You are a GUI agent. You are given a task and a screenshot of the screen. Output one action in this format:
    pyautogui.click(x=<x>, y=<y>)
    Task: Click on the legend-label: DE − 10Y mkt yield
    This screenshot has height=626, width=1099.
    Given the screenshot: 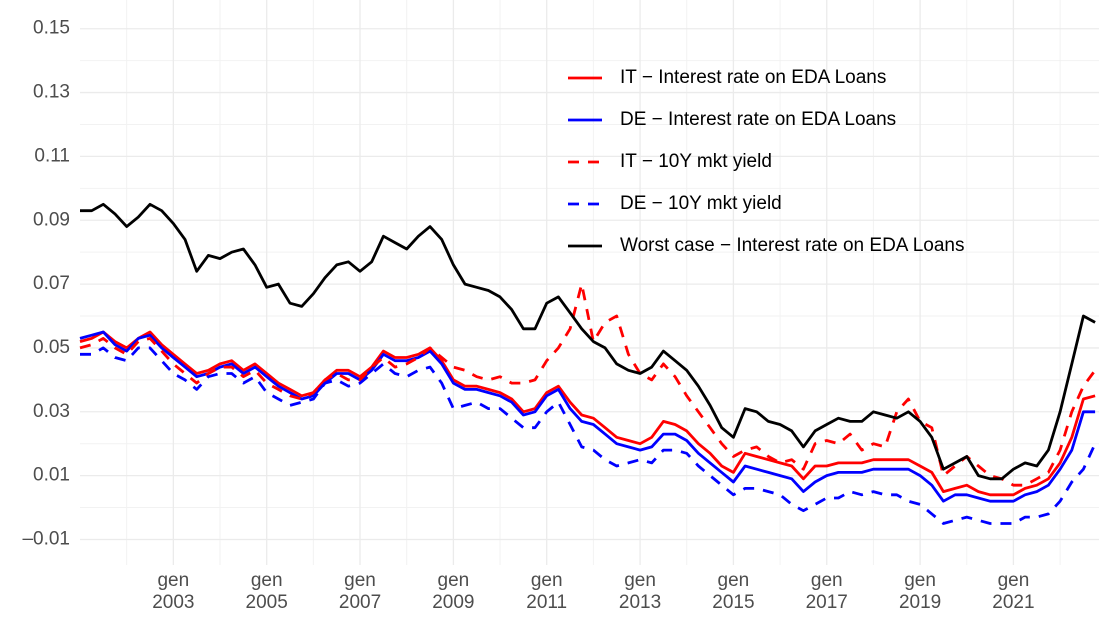 What is the action you would take?
    pyautogui.click(x=701, y=203)
    